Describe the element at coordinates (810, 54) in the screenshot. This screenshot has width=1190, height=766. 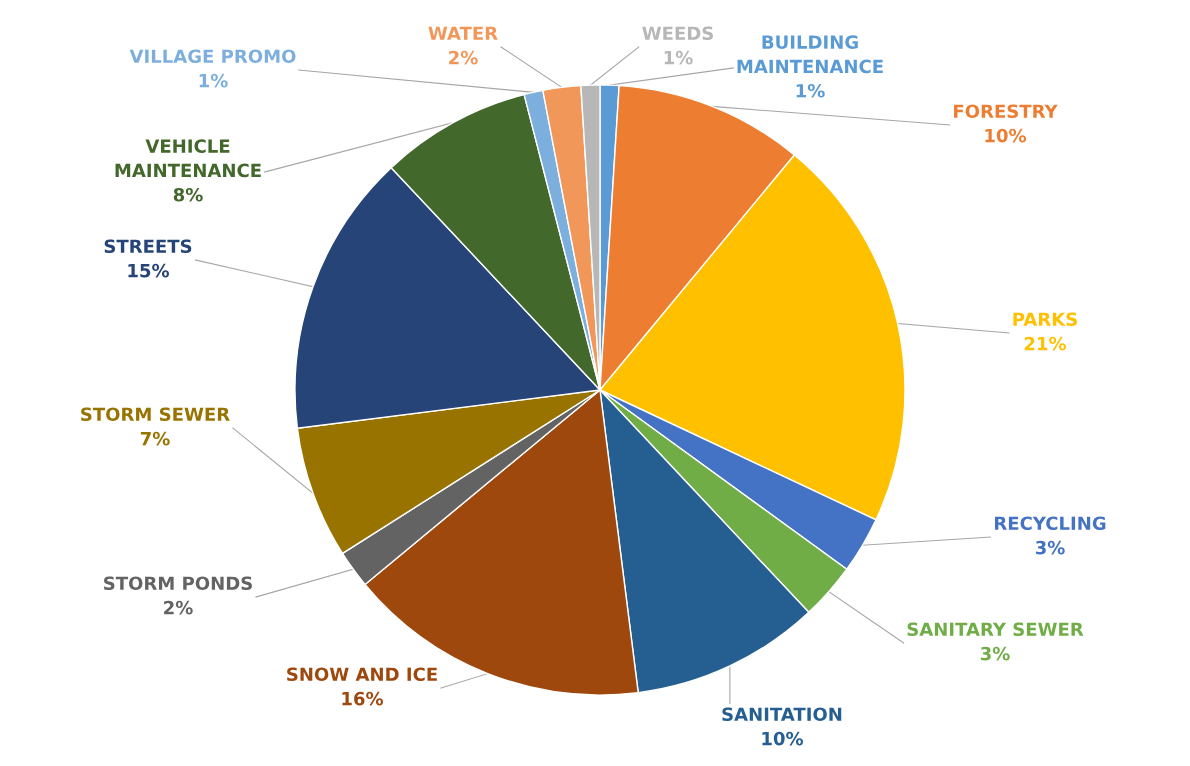
I see `slice-label: BUILDING MAINTENANCE` at that location.